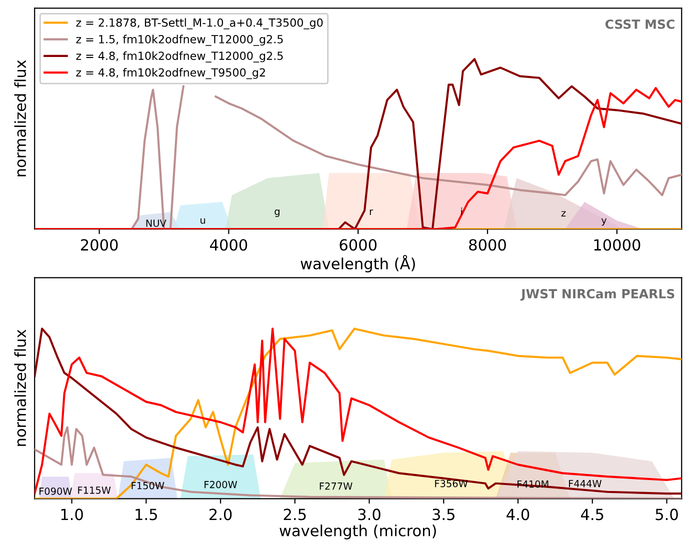 The width and height of the screenshot is (692, 545). What do you see at coordinates (639, 24) in the screenshot?
I see `text: CSST MSC` at bounding box center [639, 24].